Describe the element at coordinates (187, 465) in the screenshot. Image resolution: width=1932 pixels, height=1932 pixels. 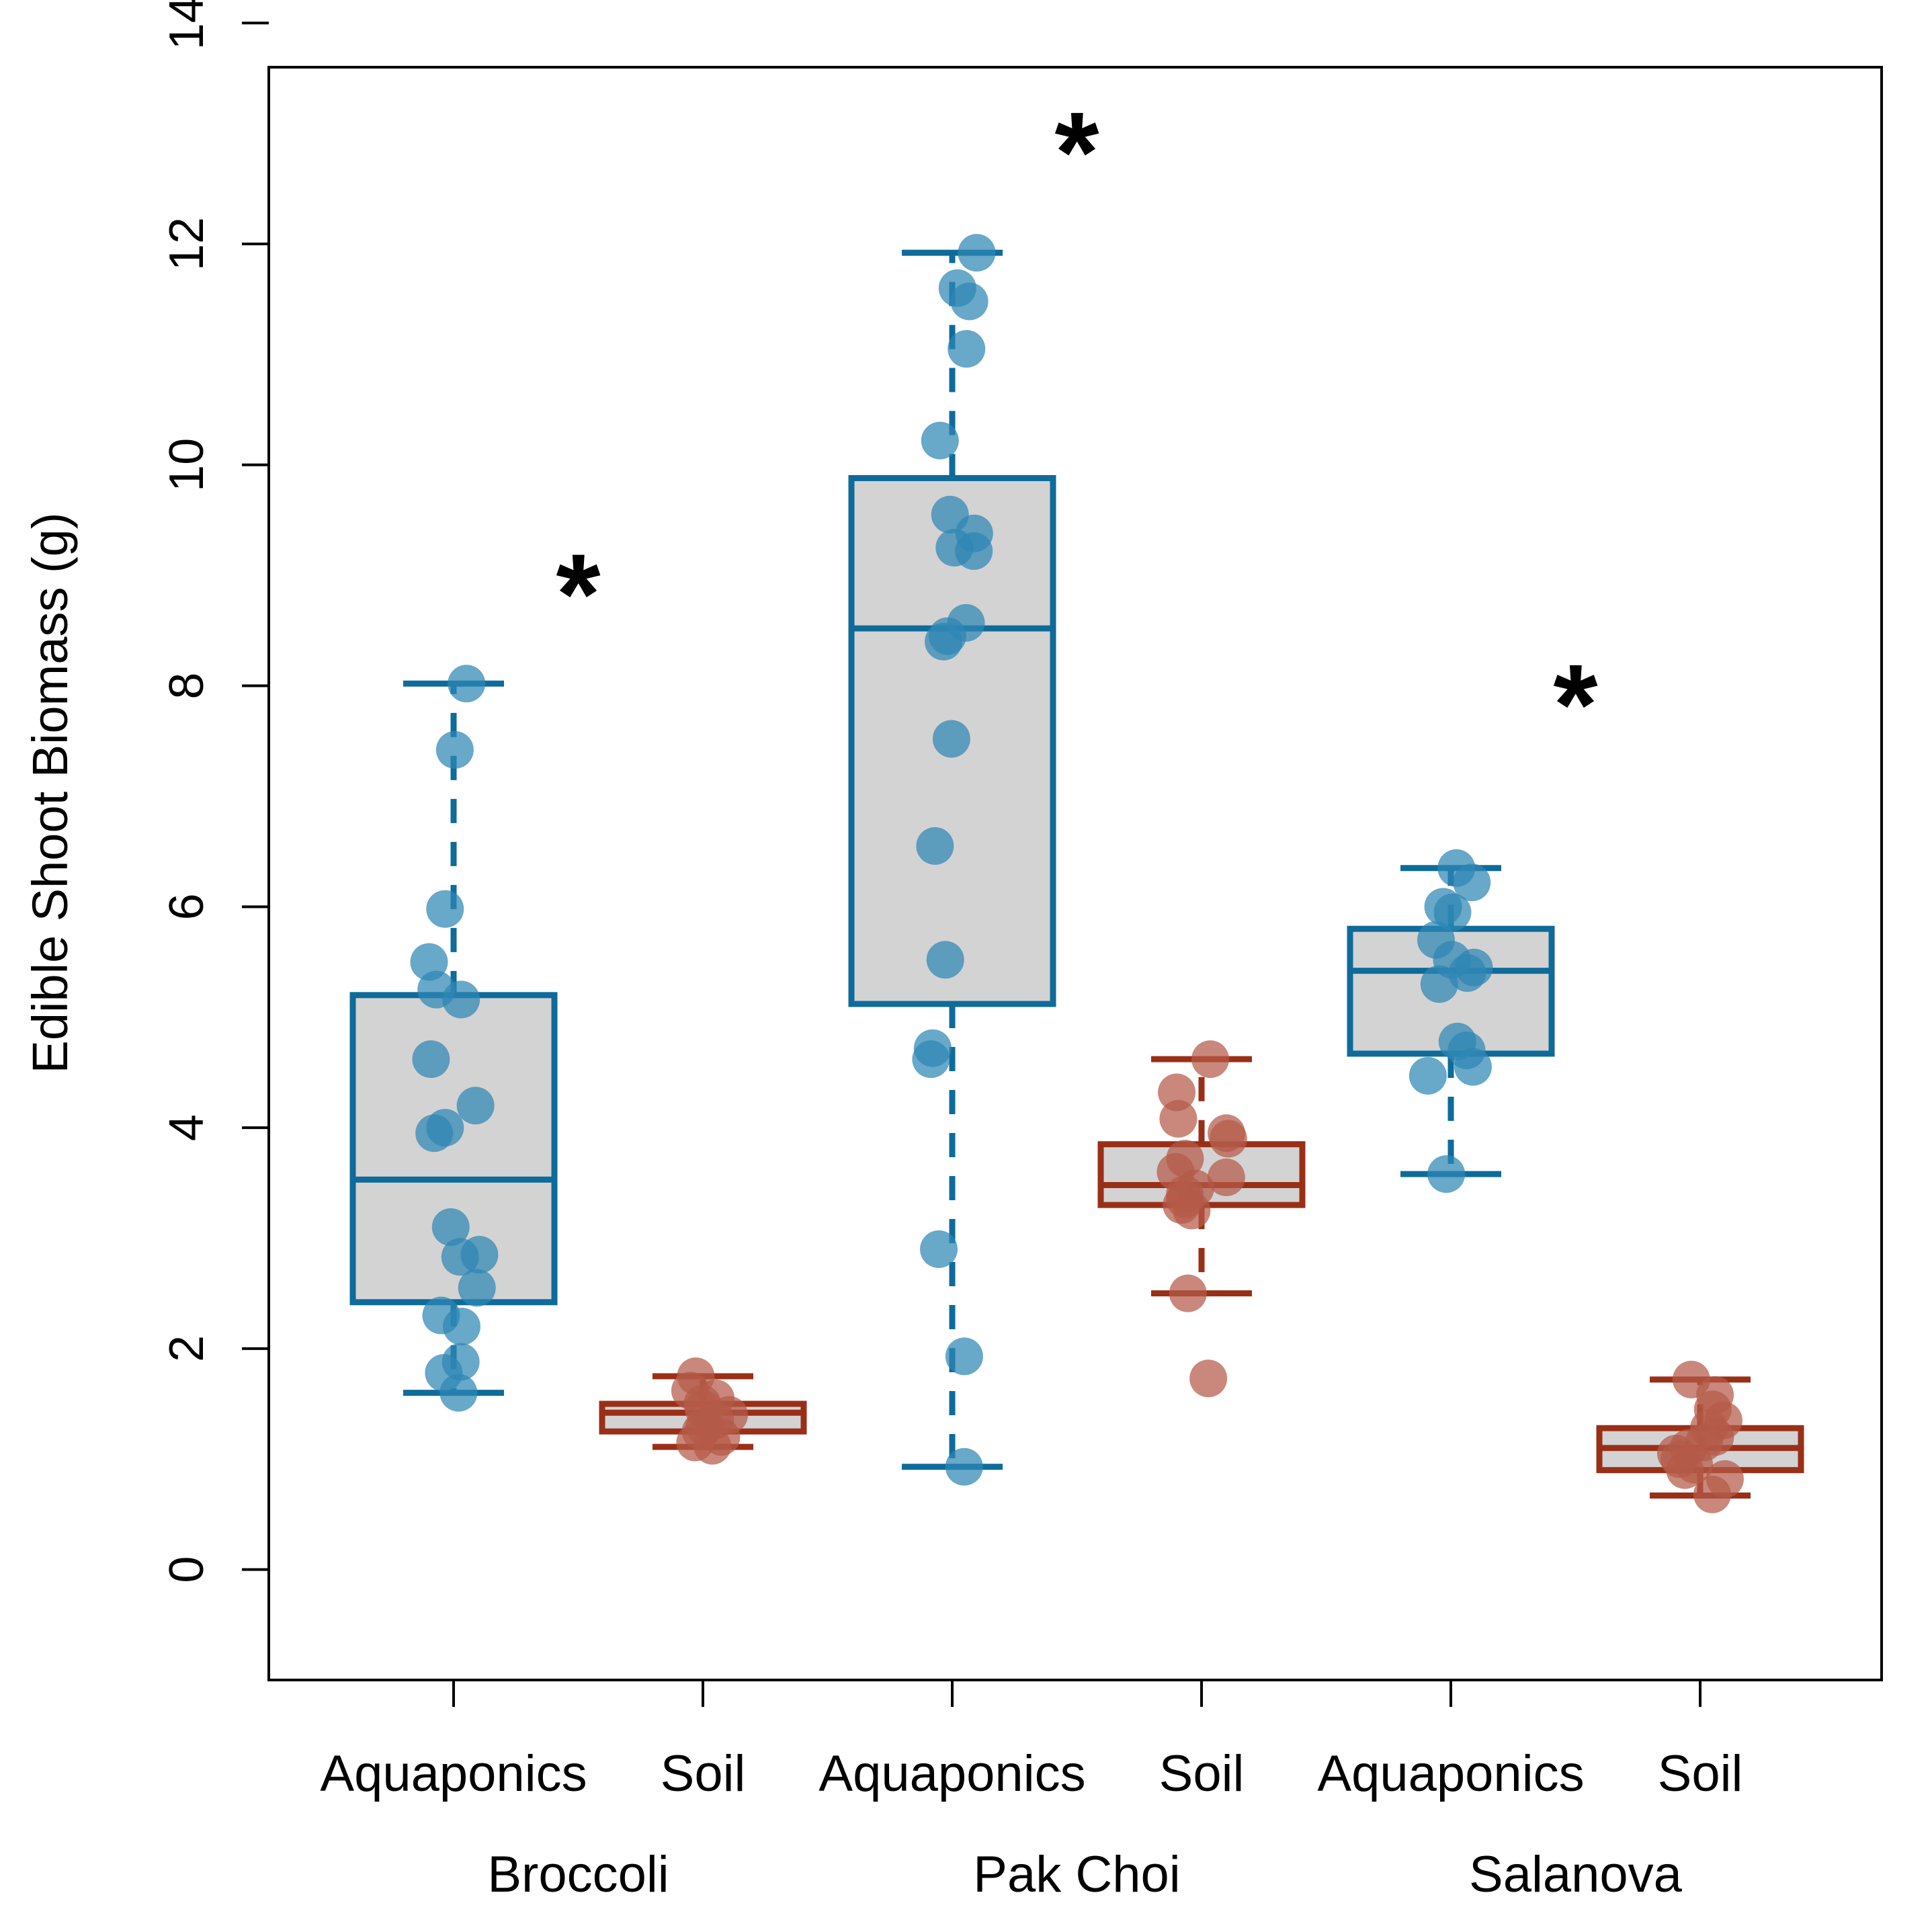
I see `y-tick-label: 10` at that location.